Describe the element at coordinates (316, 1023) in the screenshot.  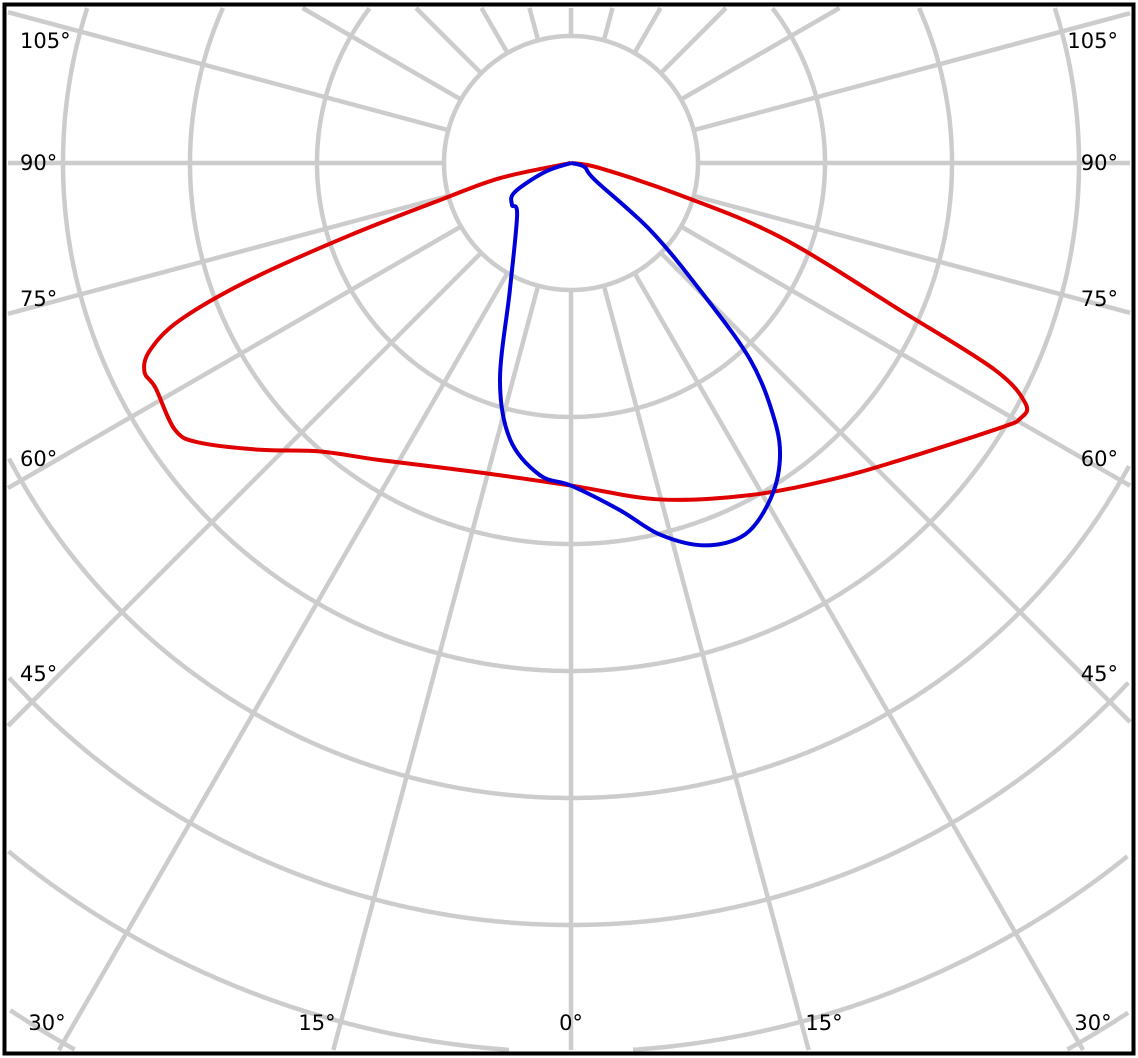
I see `label-bottom-15-left: 15°` at that location.